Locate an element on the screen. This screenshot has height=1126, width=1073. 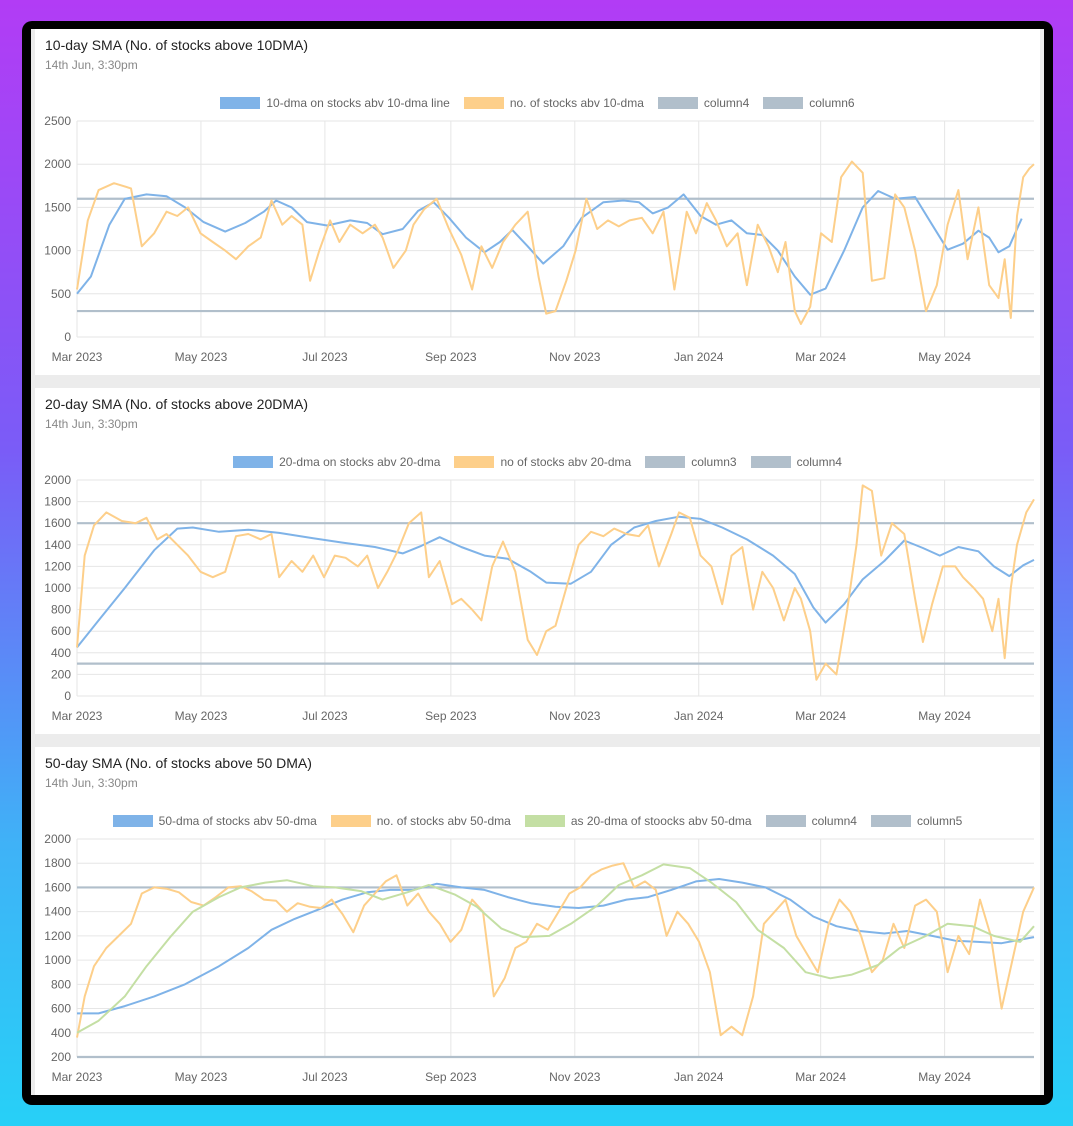
legend-item: column6 is located at coordinates (809, 103).